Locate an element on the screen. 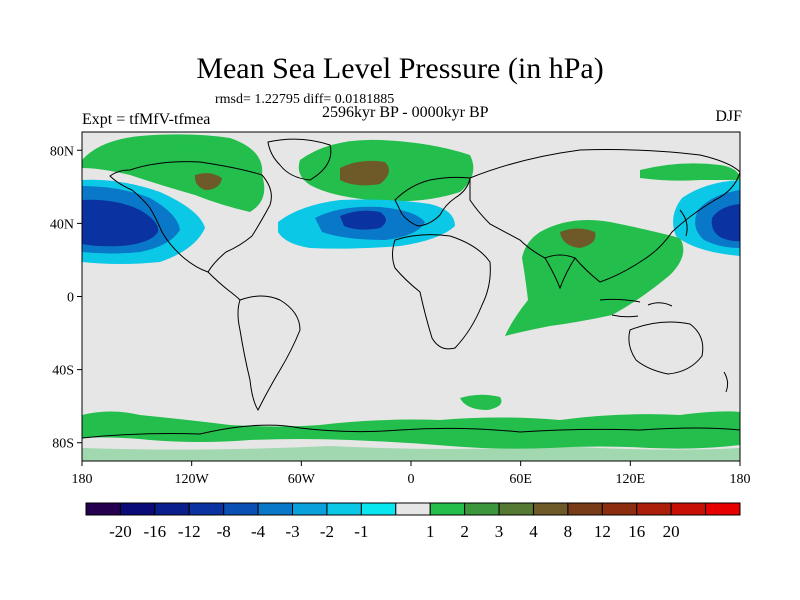  positive-region-asia-indian-ocean is located at coordinates (594, 277).